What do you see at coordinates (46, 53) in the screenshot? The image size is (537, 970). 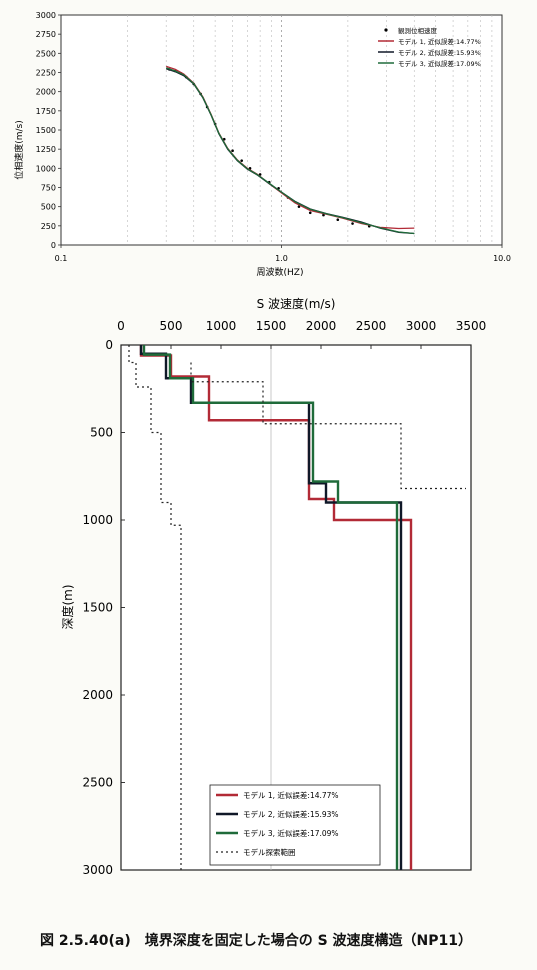 I see `chart1-y-tick-label: 2500` at bounding box center [46, 53].